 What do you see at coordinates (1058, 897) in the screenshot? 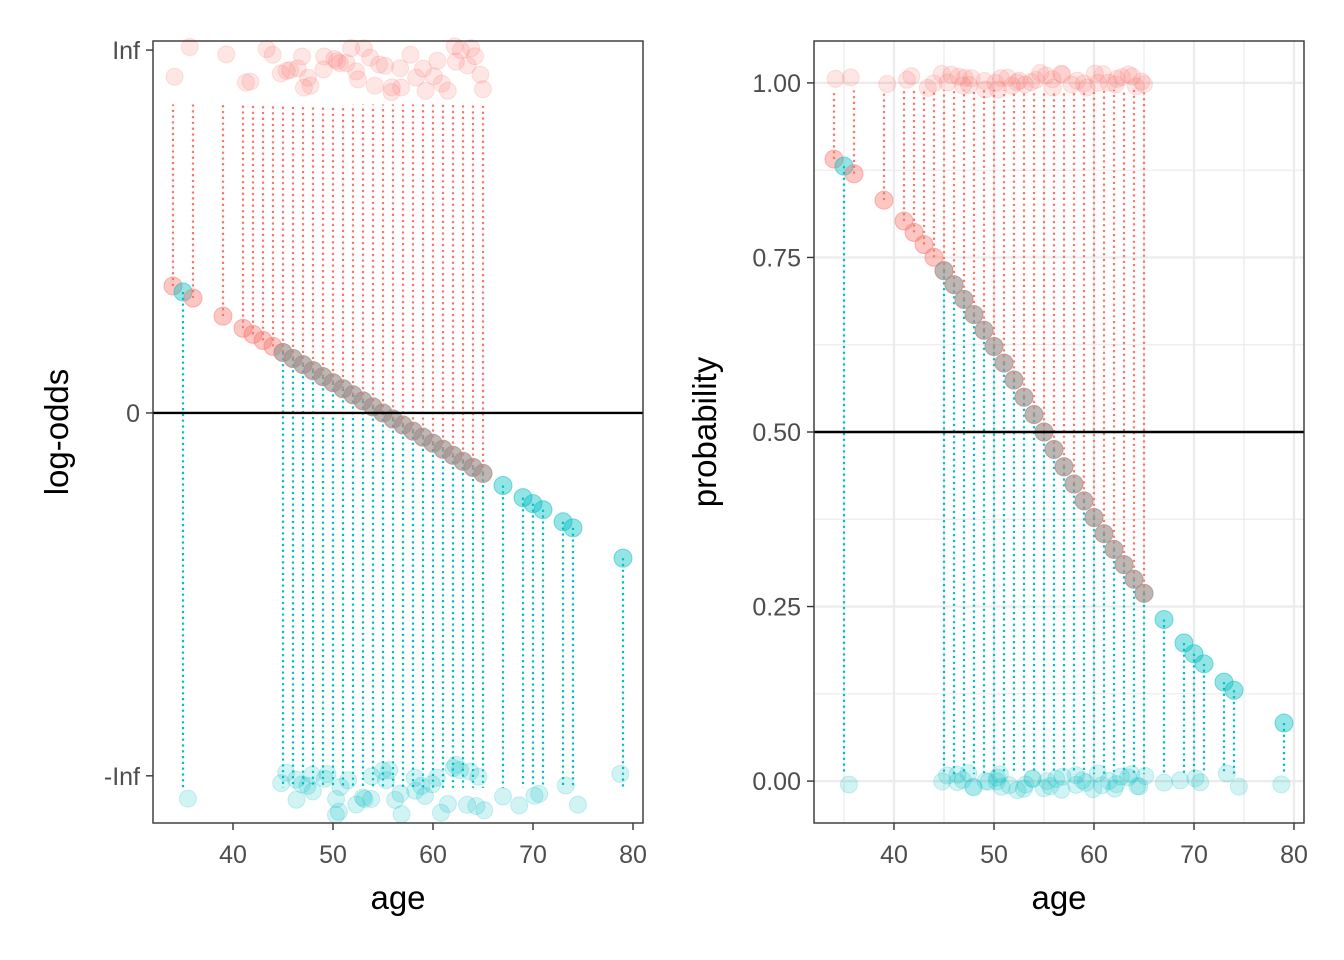
I see `right-x-axis-title: age` at bounding box center [1058, 897].